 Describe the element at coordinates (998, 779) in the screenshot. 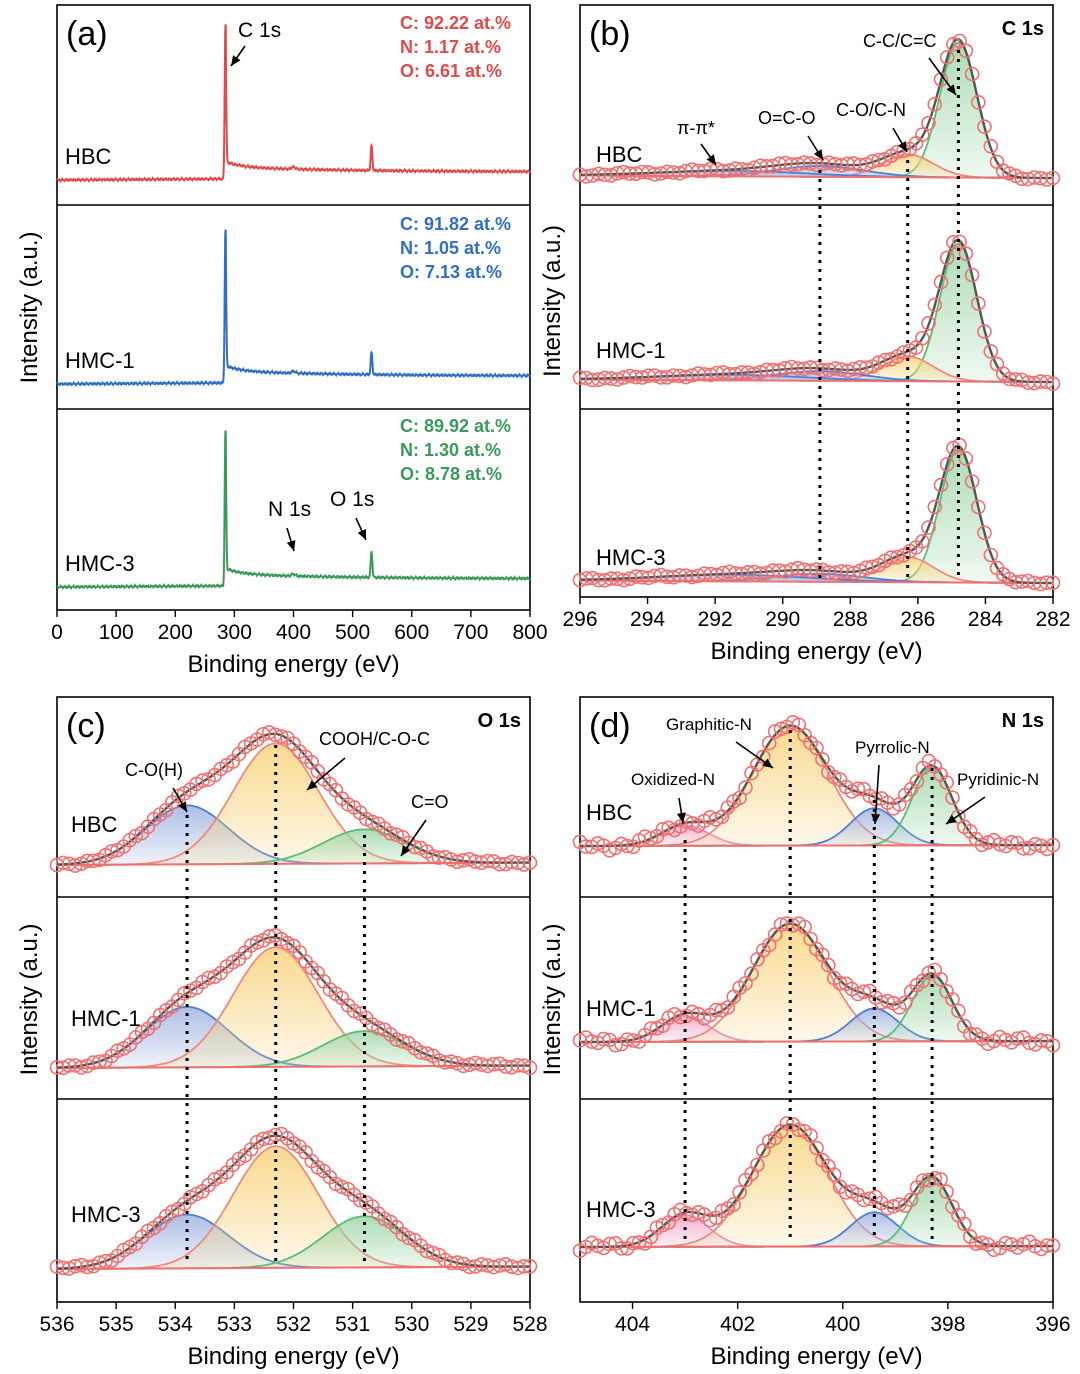

I see `comp-3: Pyridinic-N` at that location.